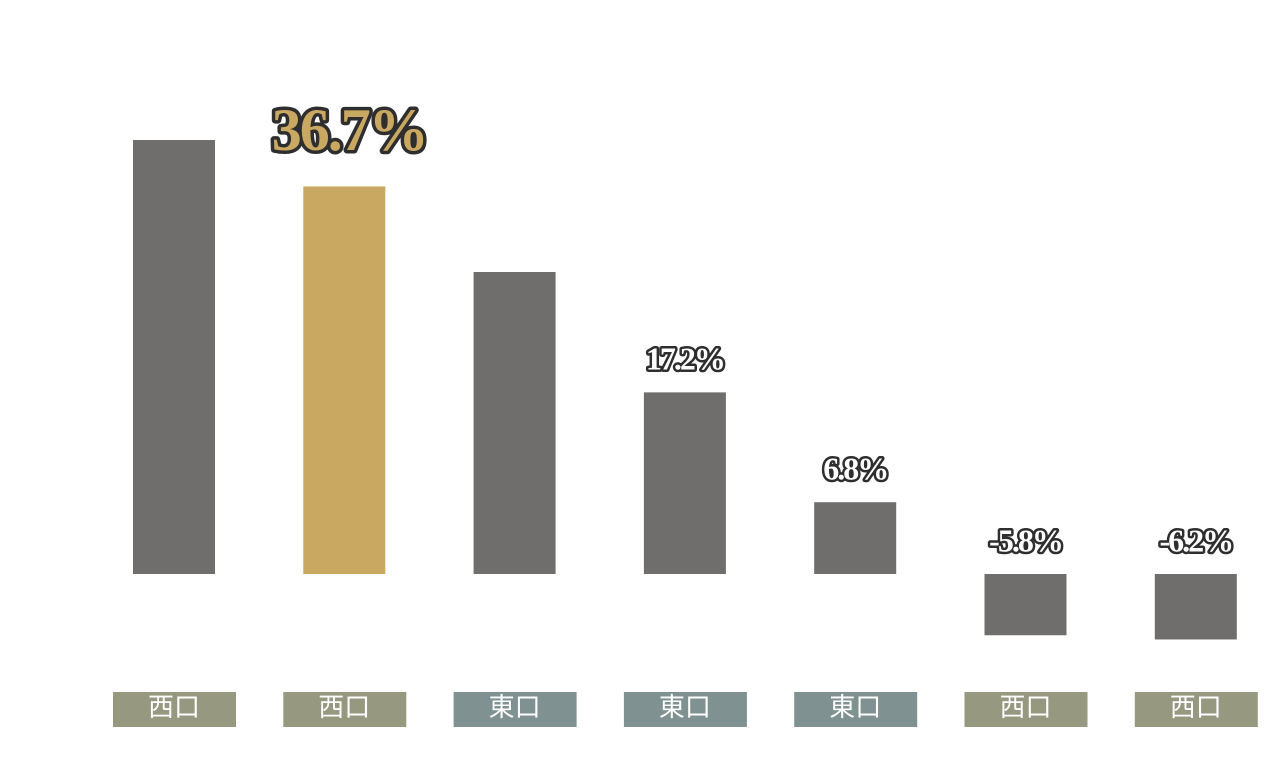 Image resolution: width=1277 pixels, height=763 pixels. What do you see at coordinates (685, 359) in the screenshot?
I see `value-label: 17.2%` at bounding box center [685, 359].